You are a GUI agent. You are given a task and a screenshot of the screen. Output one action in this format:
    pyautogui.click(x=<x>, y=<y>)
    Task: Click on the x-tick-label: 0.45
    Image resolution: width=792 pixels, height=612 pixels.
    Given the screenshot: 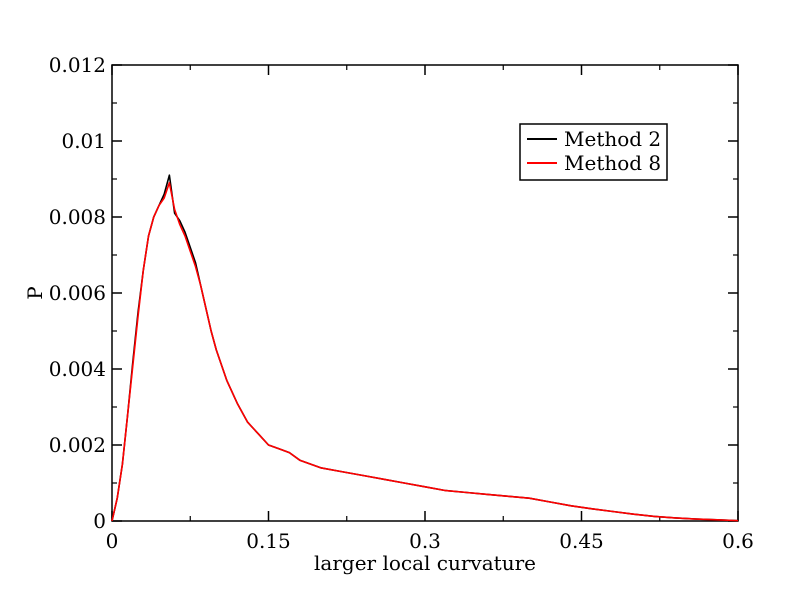 What is the action you would take?
    pyautogui.click(x=581, y=541)
    